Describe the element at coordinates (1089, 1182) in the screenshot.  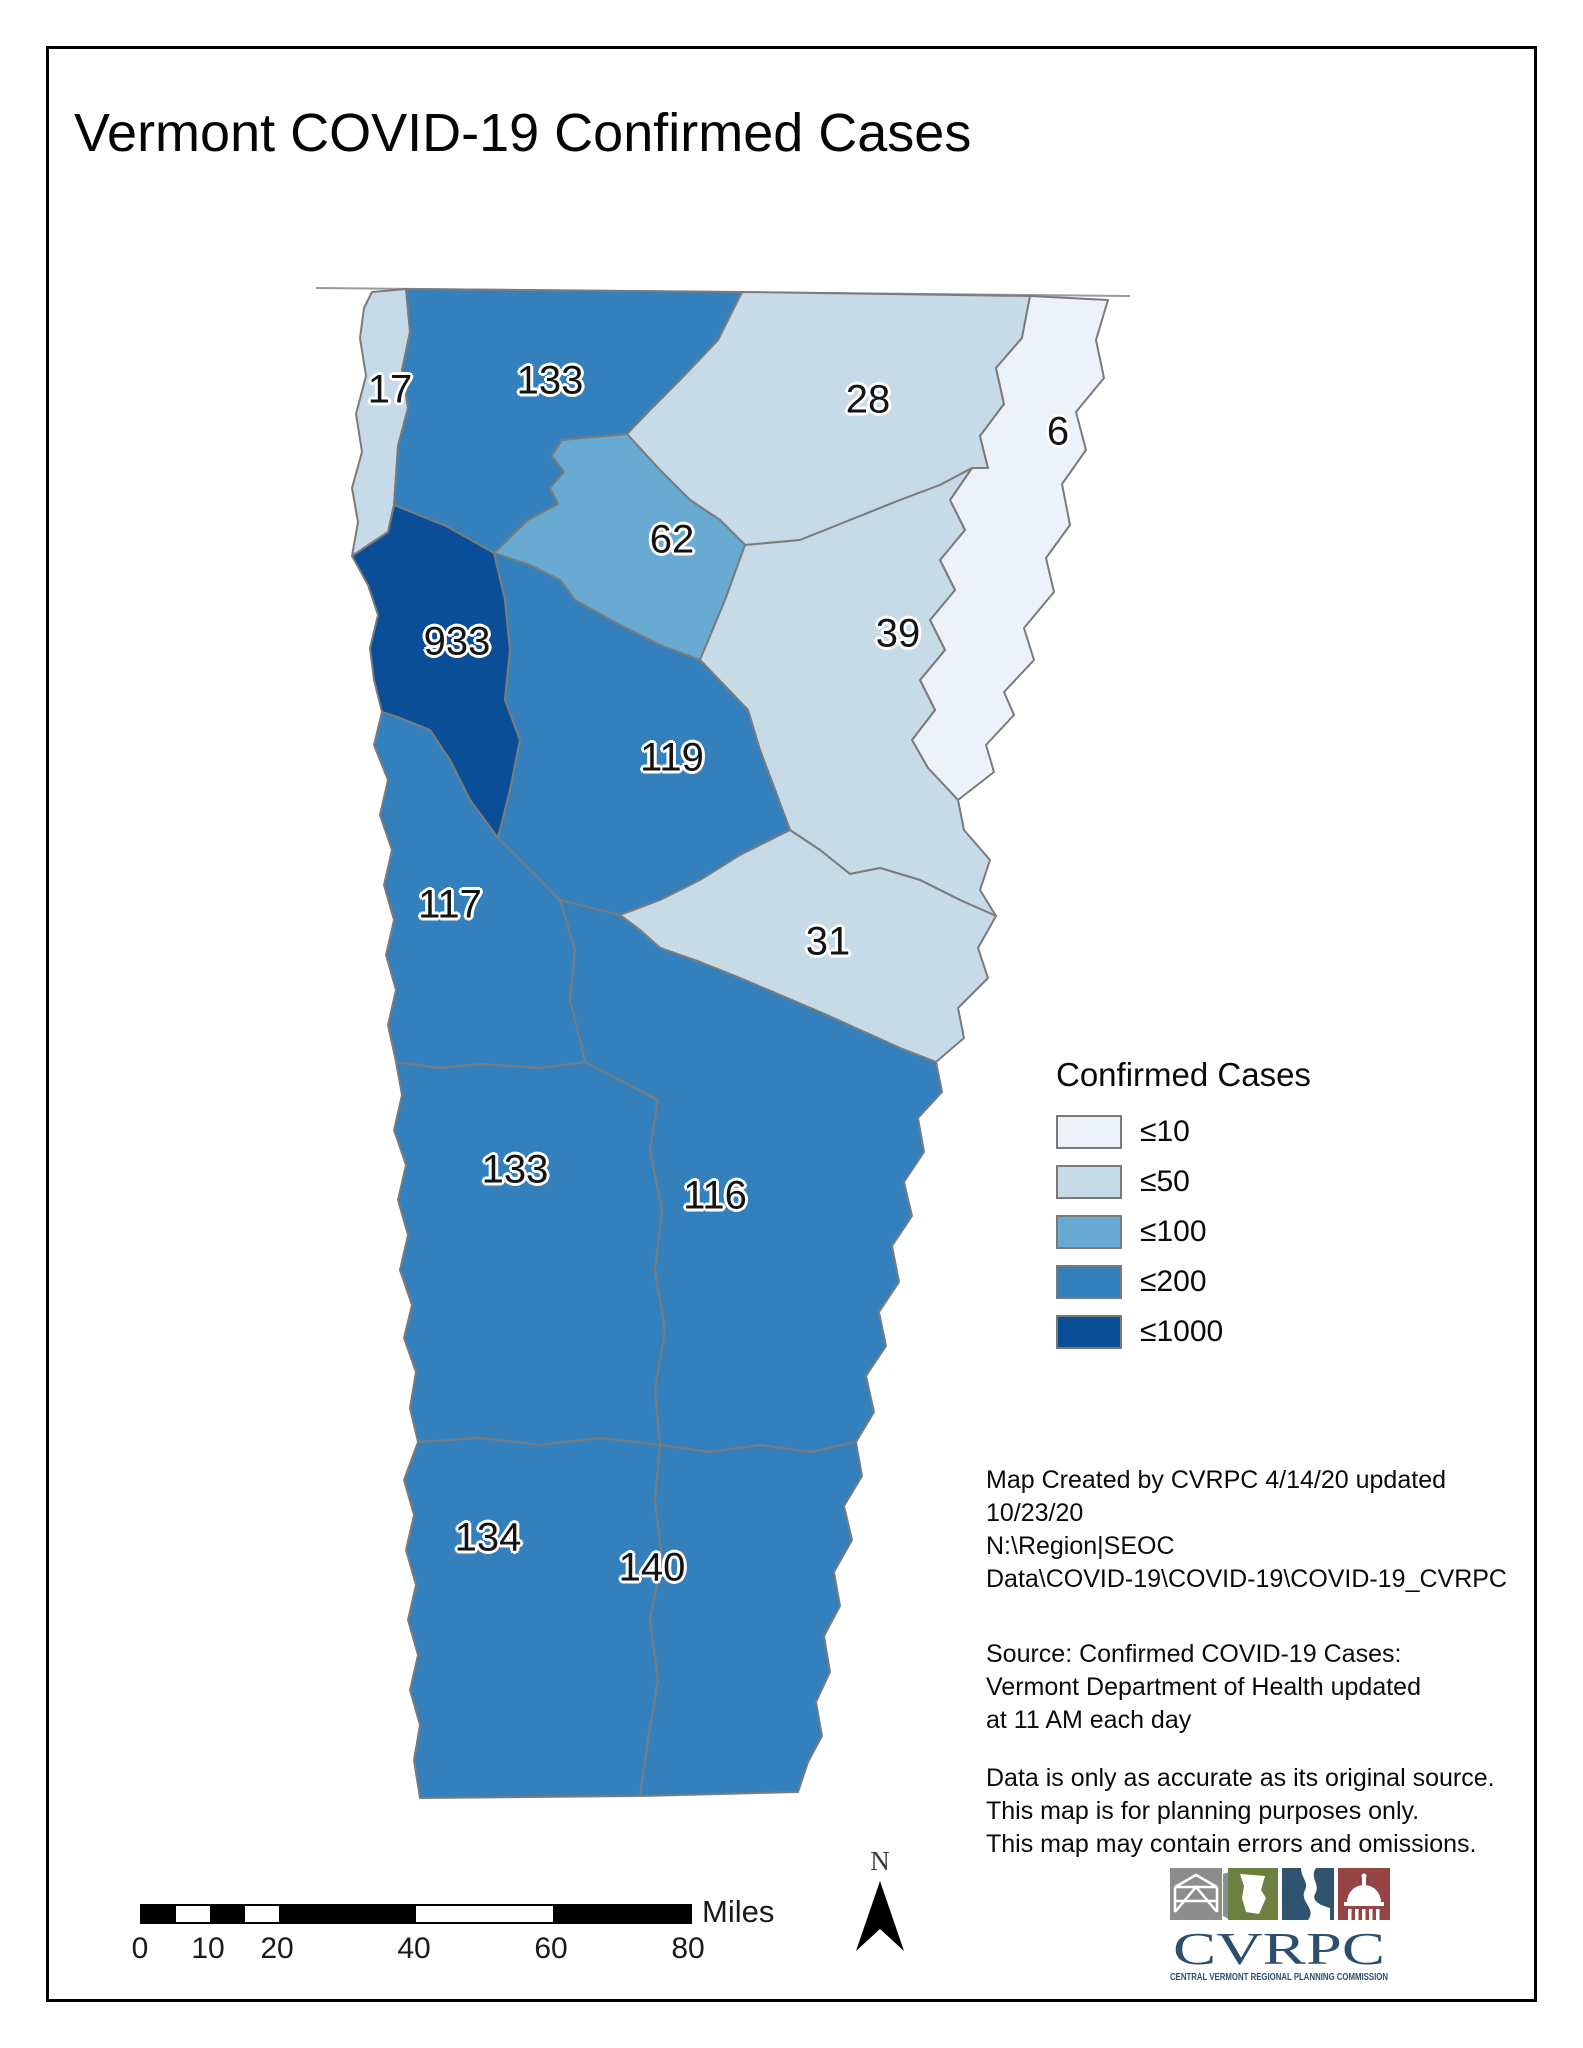
I see `legend-swatch-le50` at that location.